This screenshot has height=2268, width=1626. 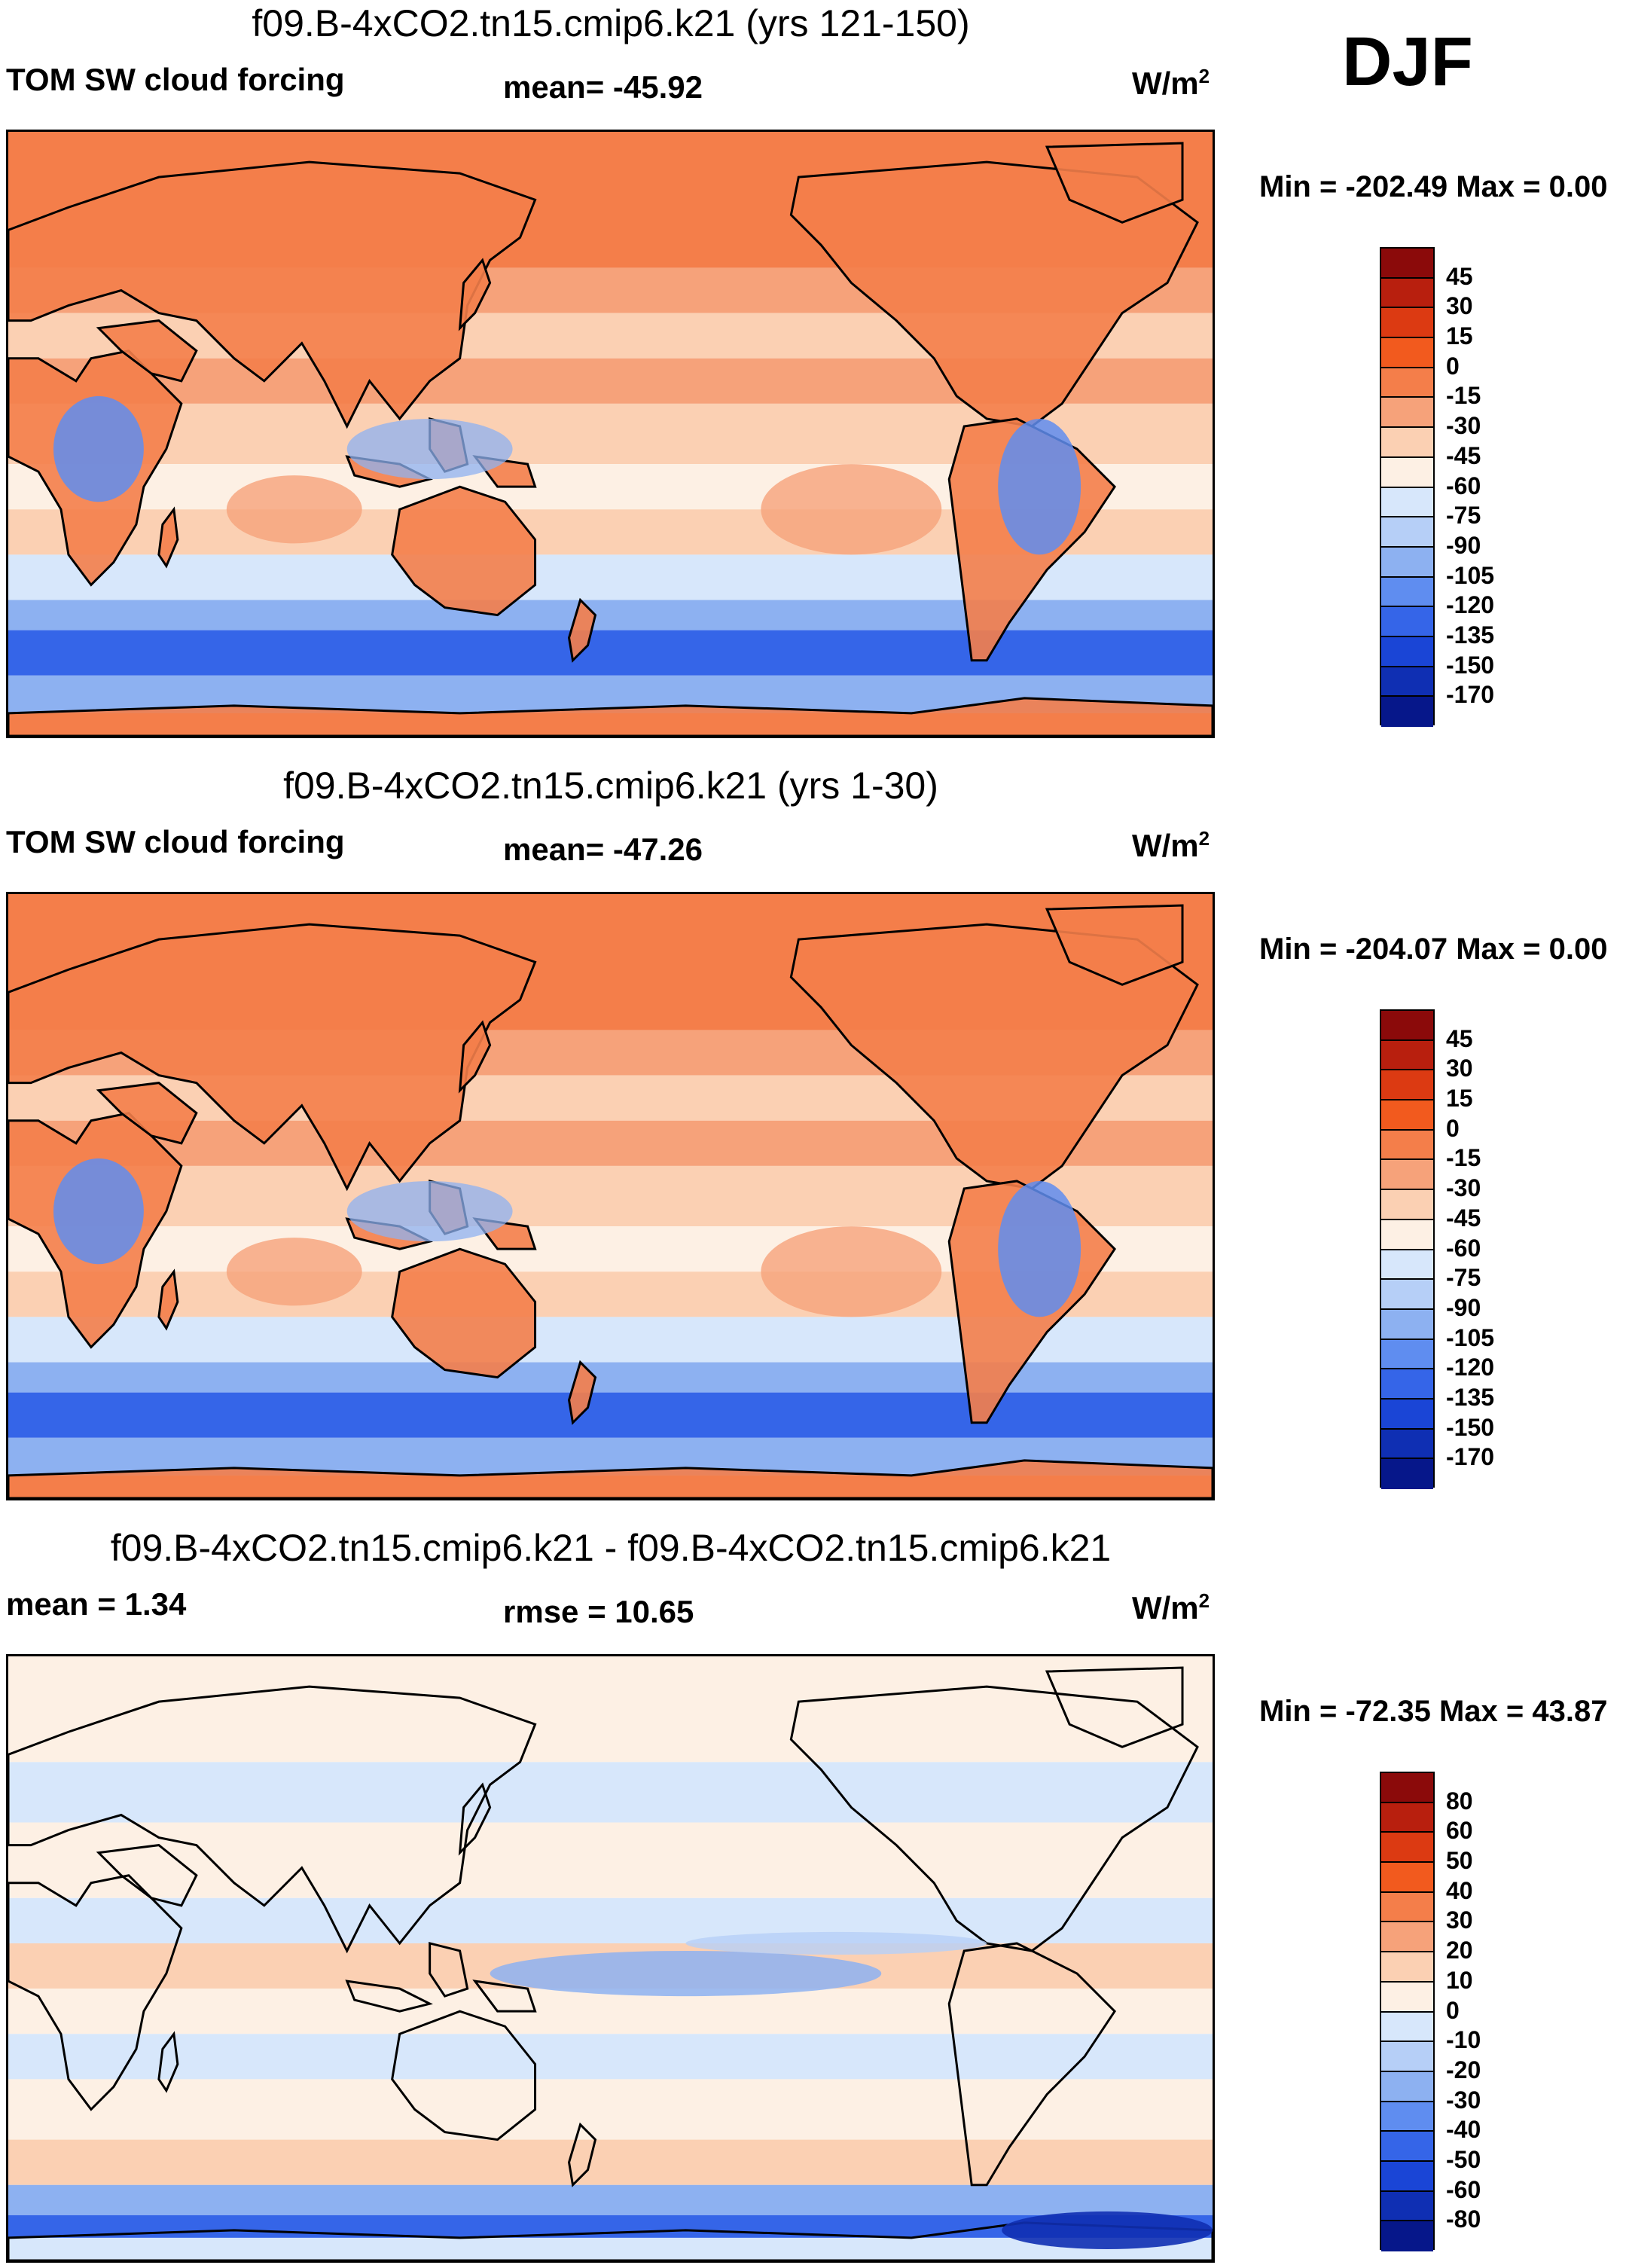 I want to click on colorbar-label: -80, so click(x=1463, y=2219).